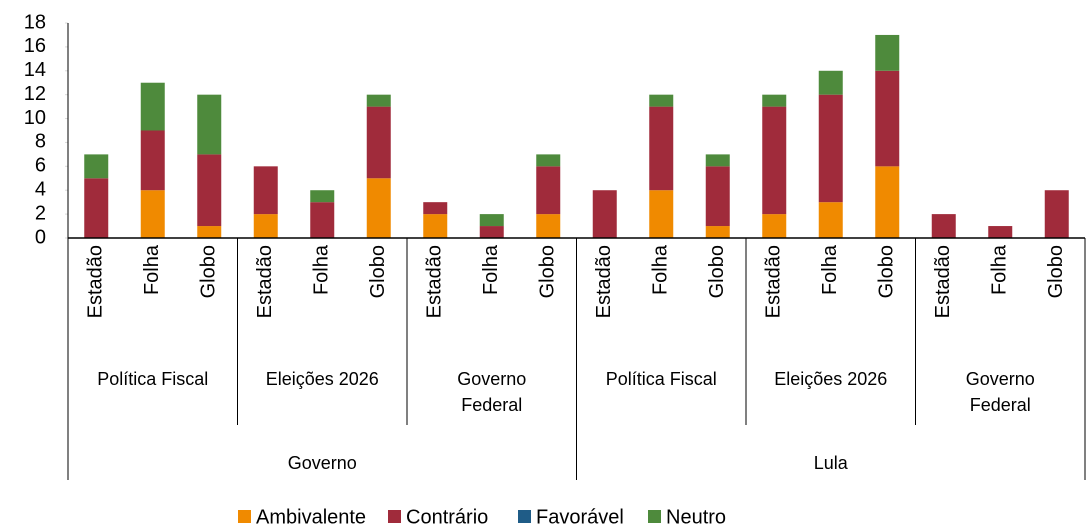 Image resolution: width=1089 pixels, height=531 pixels. Describe the element at coordinates (35, 94) in the screenshot. I see `y-tick-label: 12` at that location.